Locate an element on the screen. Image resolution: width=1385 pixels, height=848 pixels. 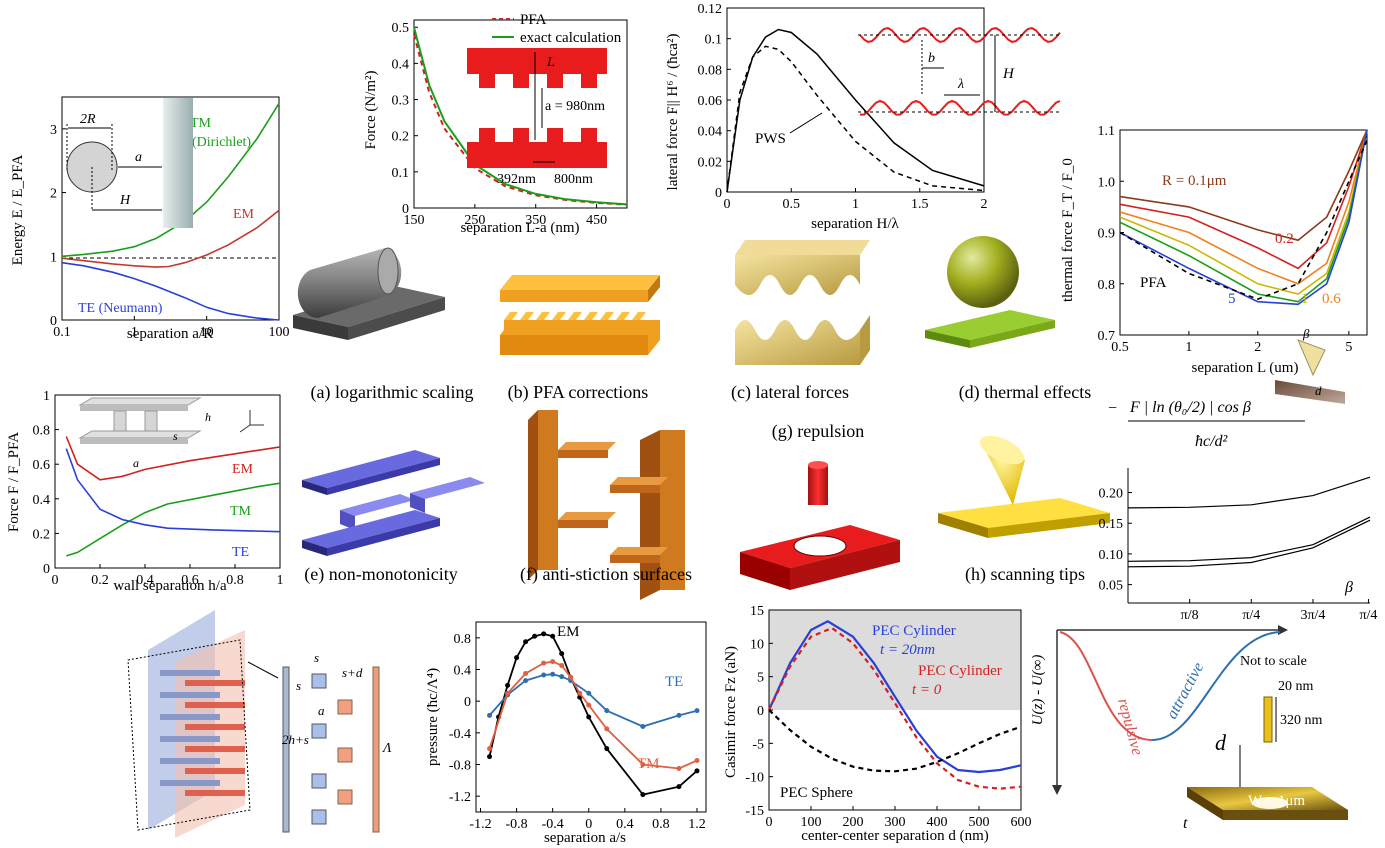
tip-substrate is located at coordinates (1310, 392).